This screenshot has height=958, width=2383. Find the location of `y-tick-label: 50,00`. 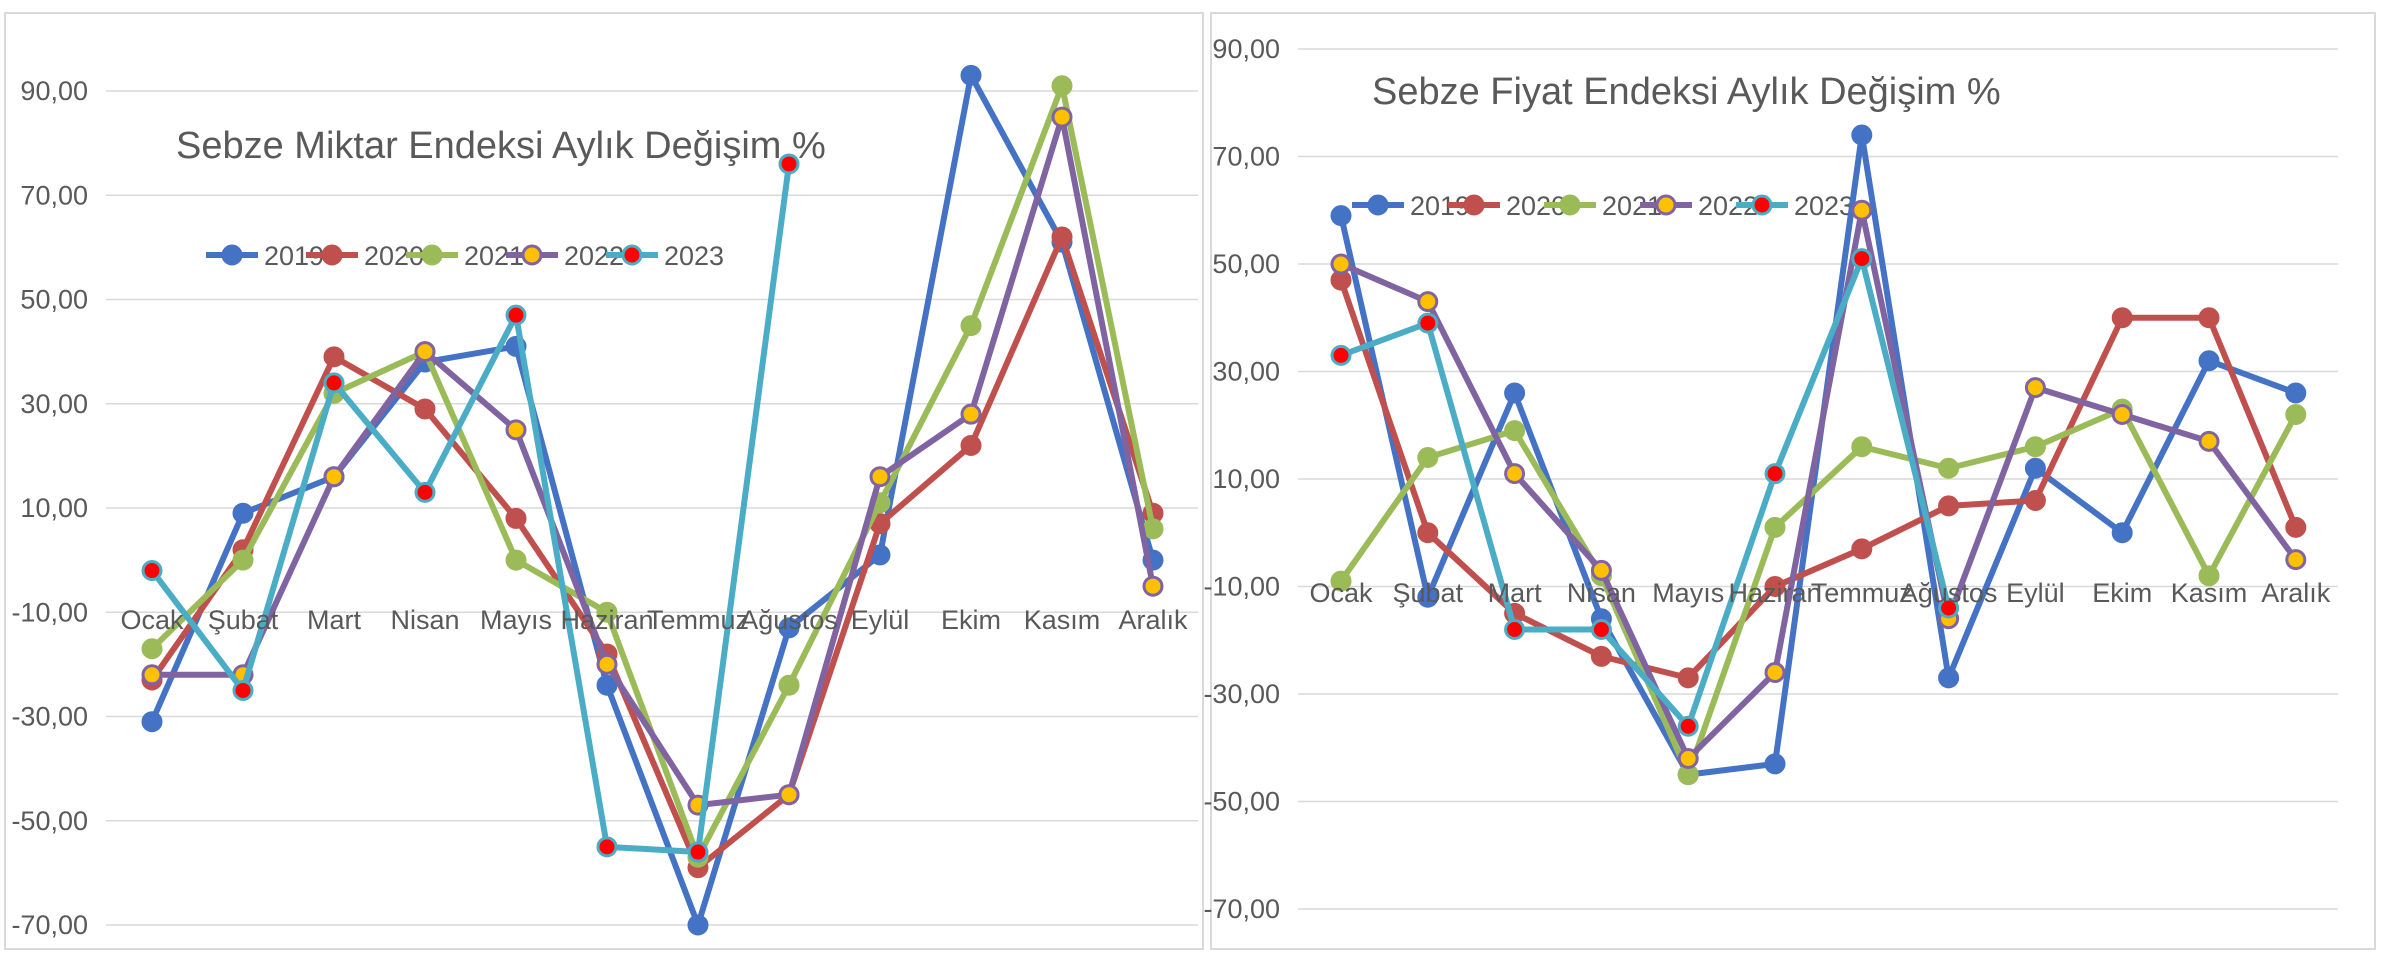

y-tick-label: 50,00 is located at coordinates (54, 300).